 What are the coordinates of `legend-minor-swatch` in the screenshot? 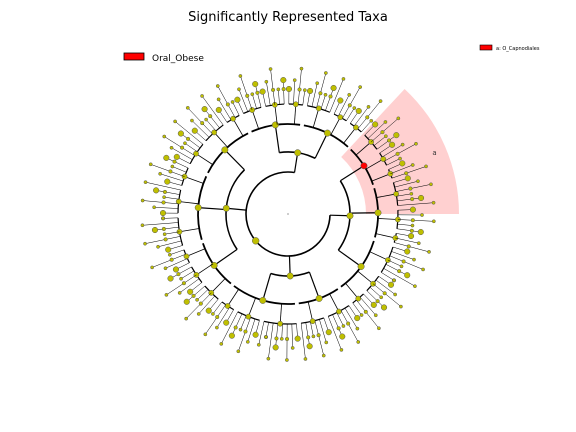 It's located at (486, 47).